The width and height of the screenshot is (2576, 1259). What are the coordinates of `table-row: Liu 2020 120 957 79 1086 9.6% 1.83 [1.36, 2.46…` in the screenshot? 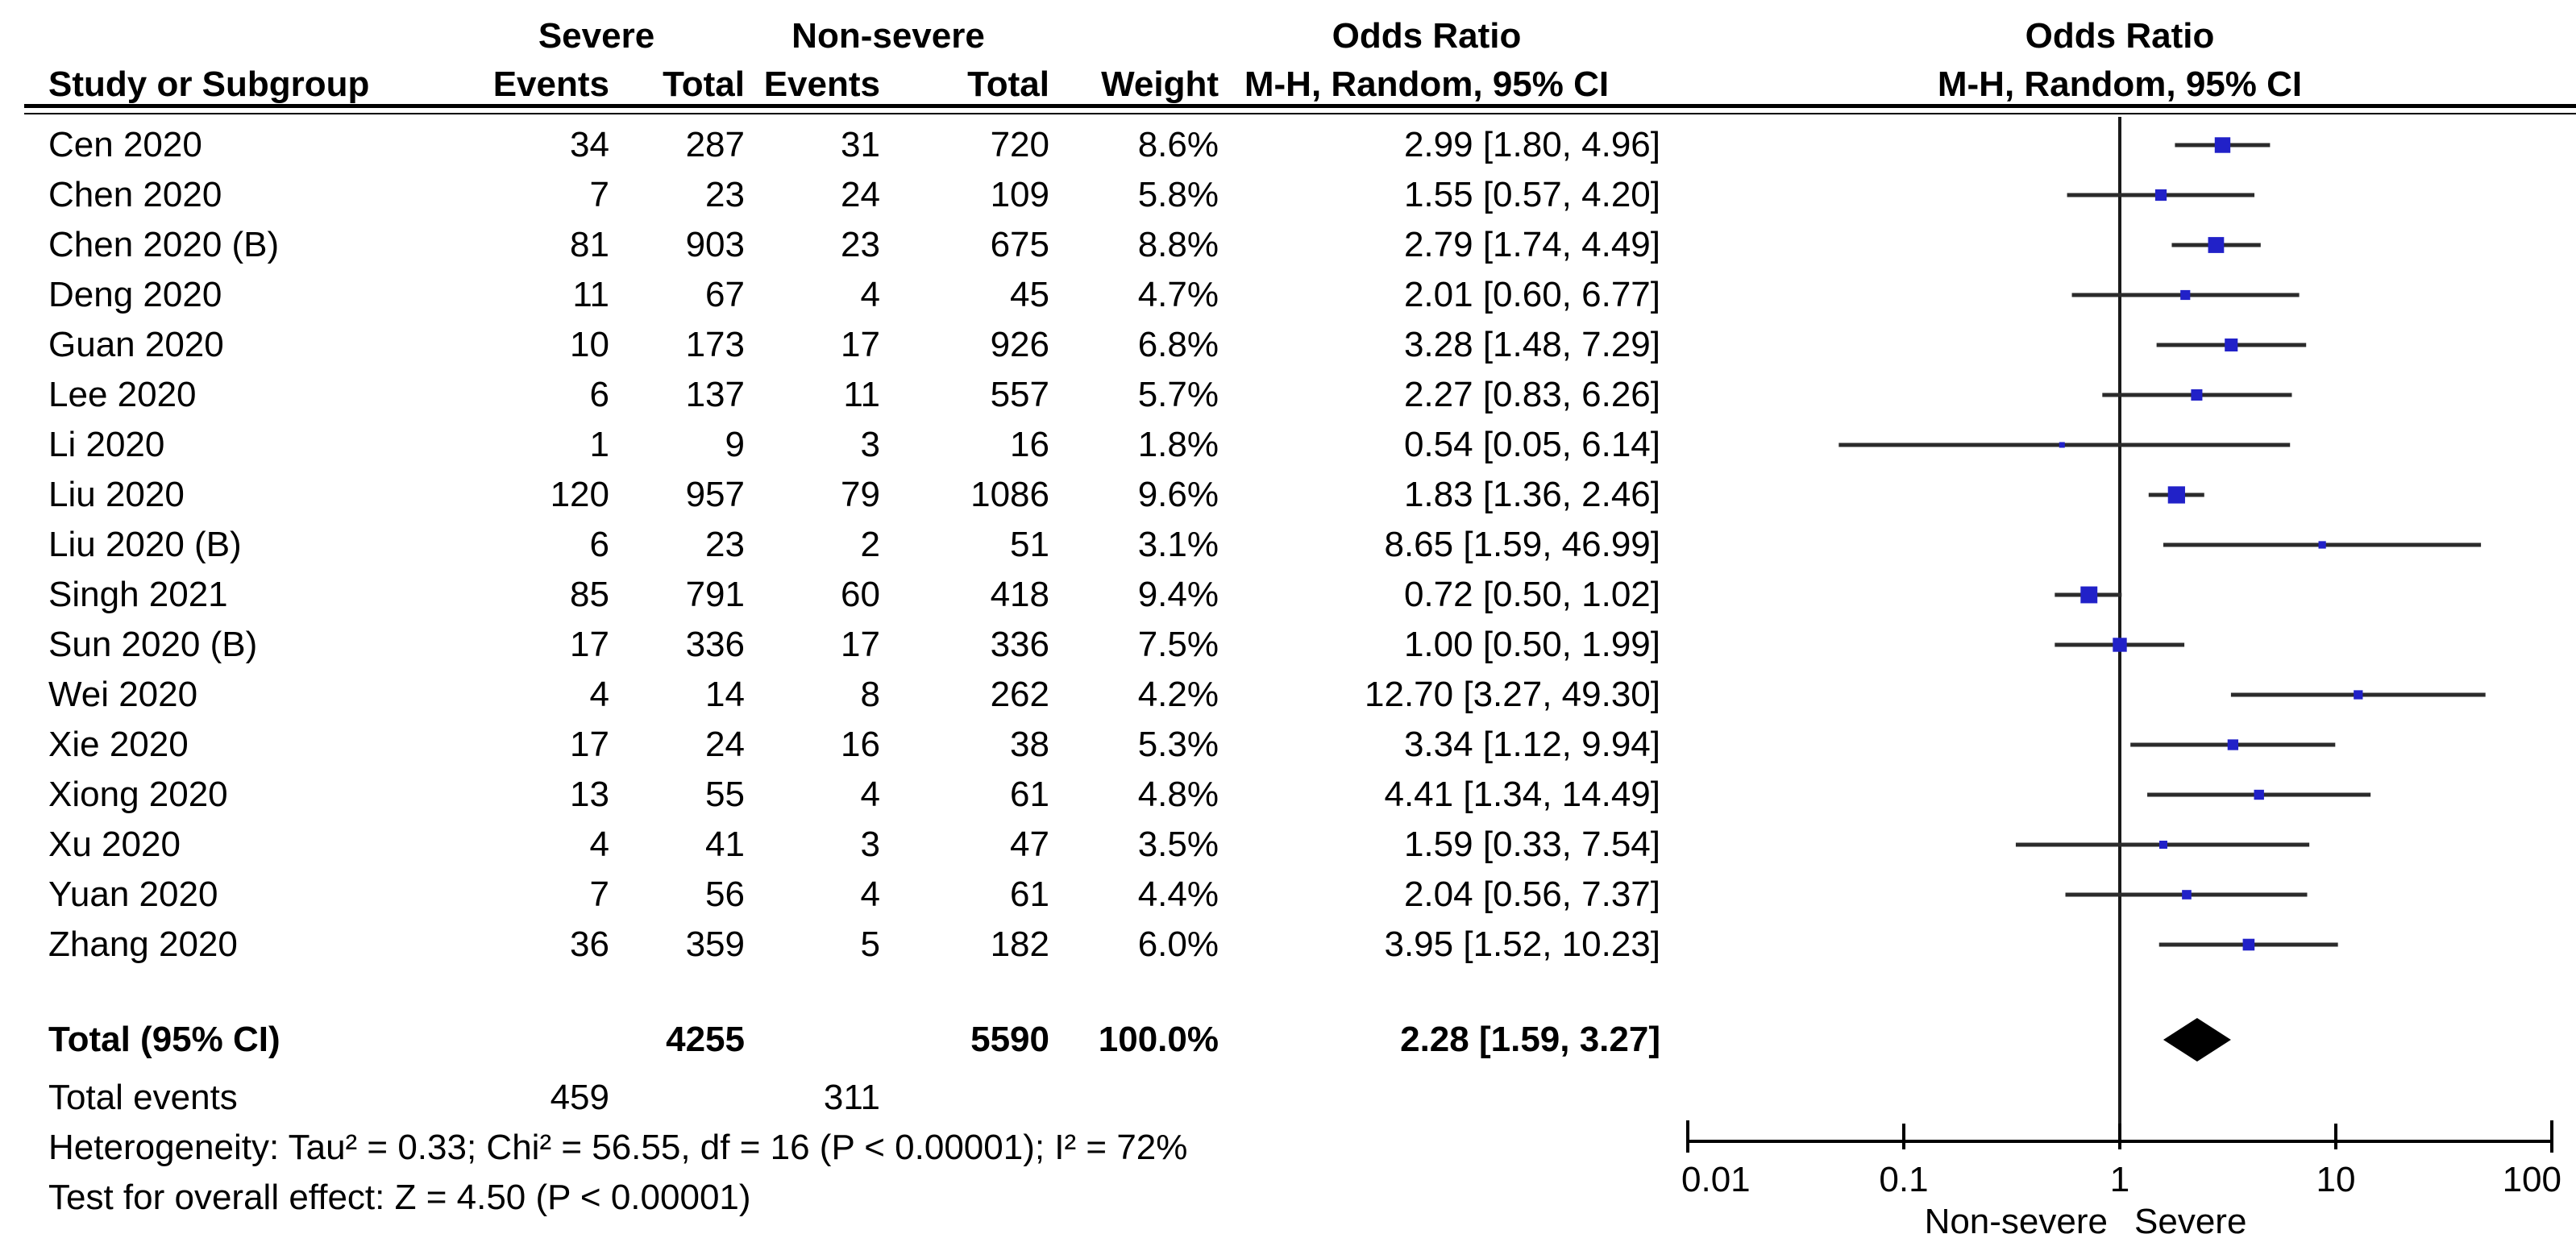 It's located at (1288, 495).